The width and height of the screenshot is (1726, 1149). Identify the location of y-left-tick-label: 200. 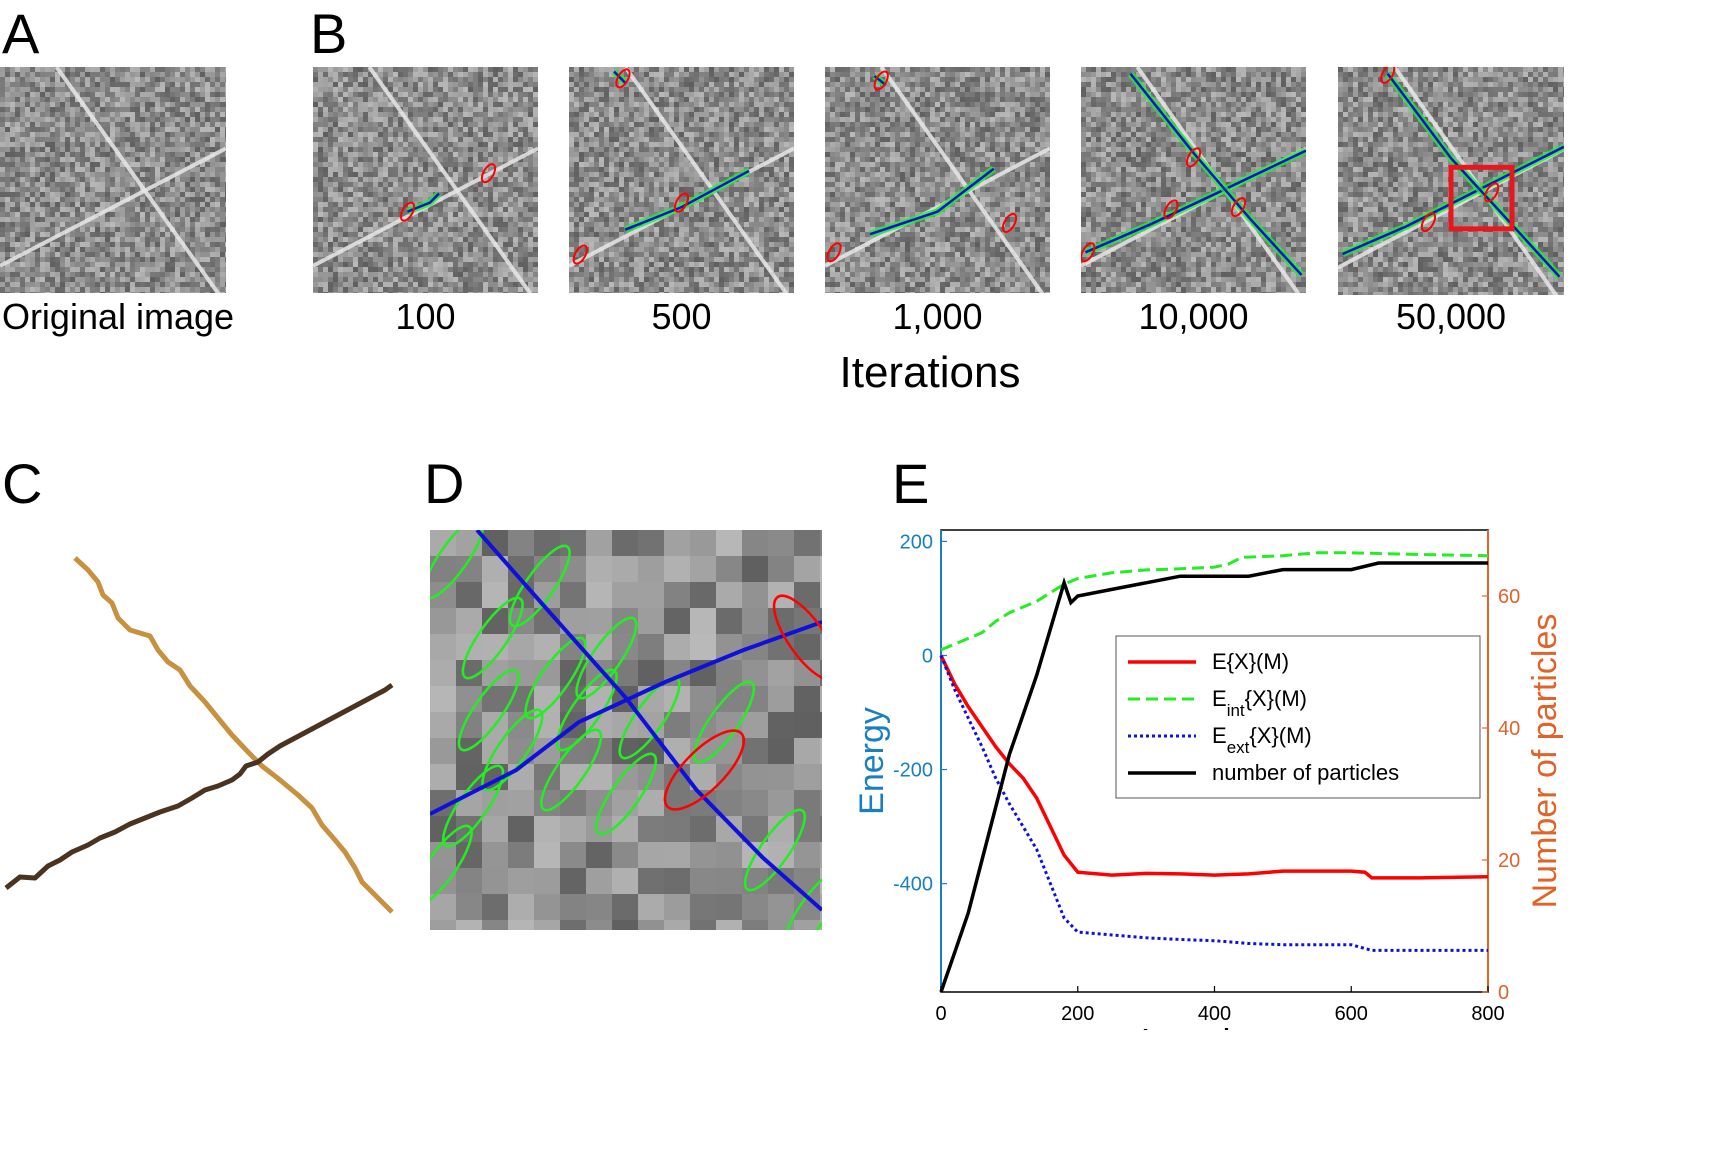
(916, 542).